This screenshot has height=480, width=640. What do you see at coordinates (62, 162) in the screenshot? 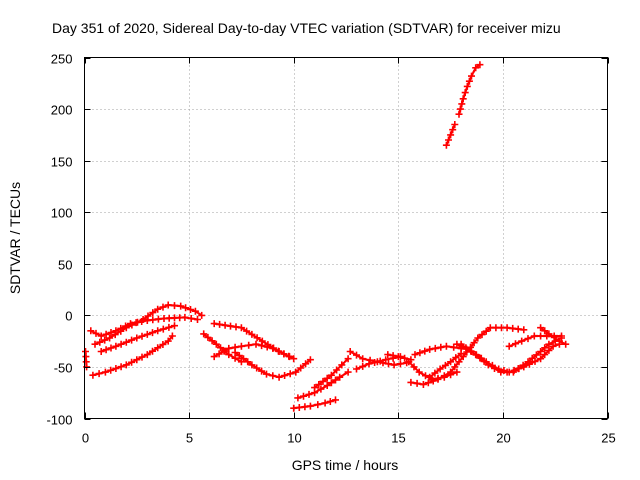
I see `y-tick-label: 150` at bounding box center [62, 162].